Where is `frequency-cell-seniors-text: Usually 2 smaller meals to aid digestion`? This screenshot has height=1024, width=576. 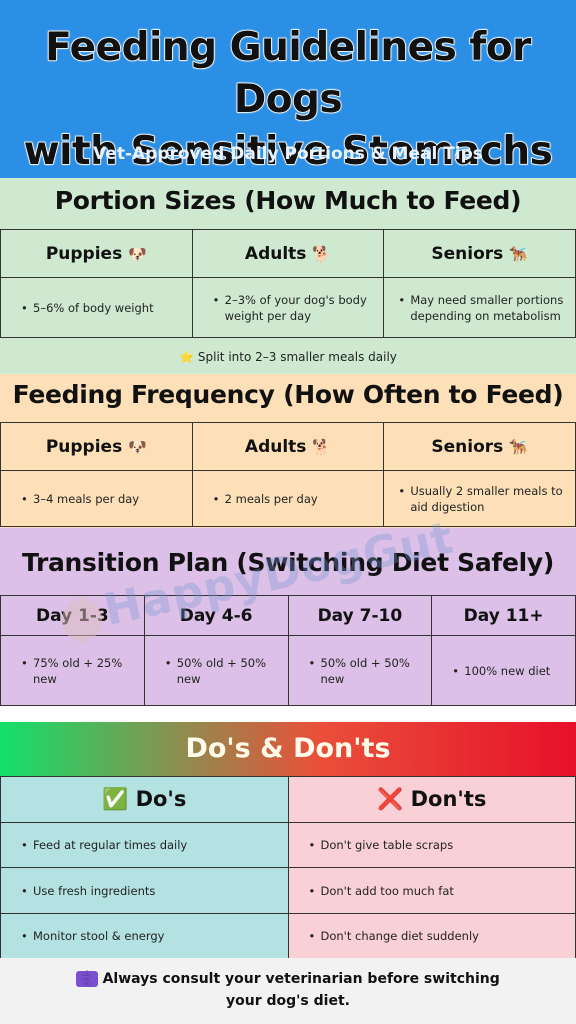 frequency-cell-seniors-text: Usually 2 smaller meals to aid digestion is located at coordinates (481, 499).